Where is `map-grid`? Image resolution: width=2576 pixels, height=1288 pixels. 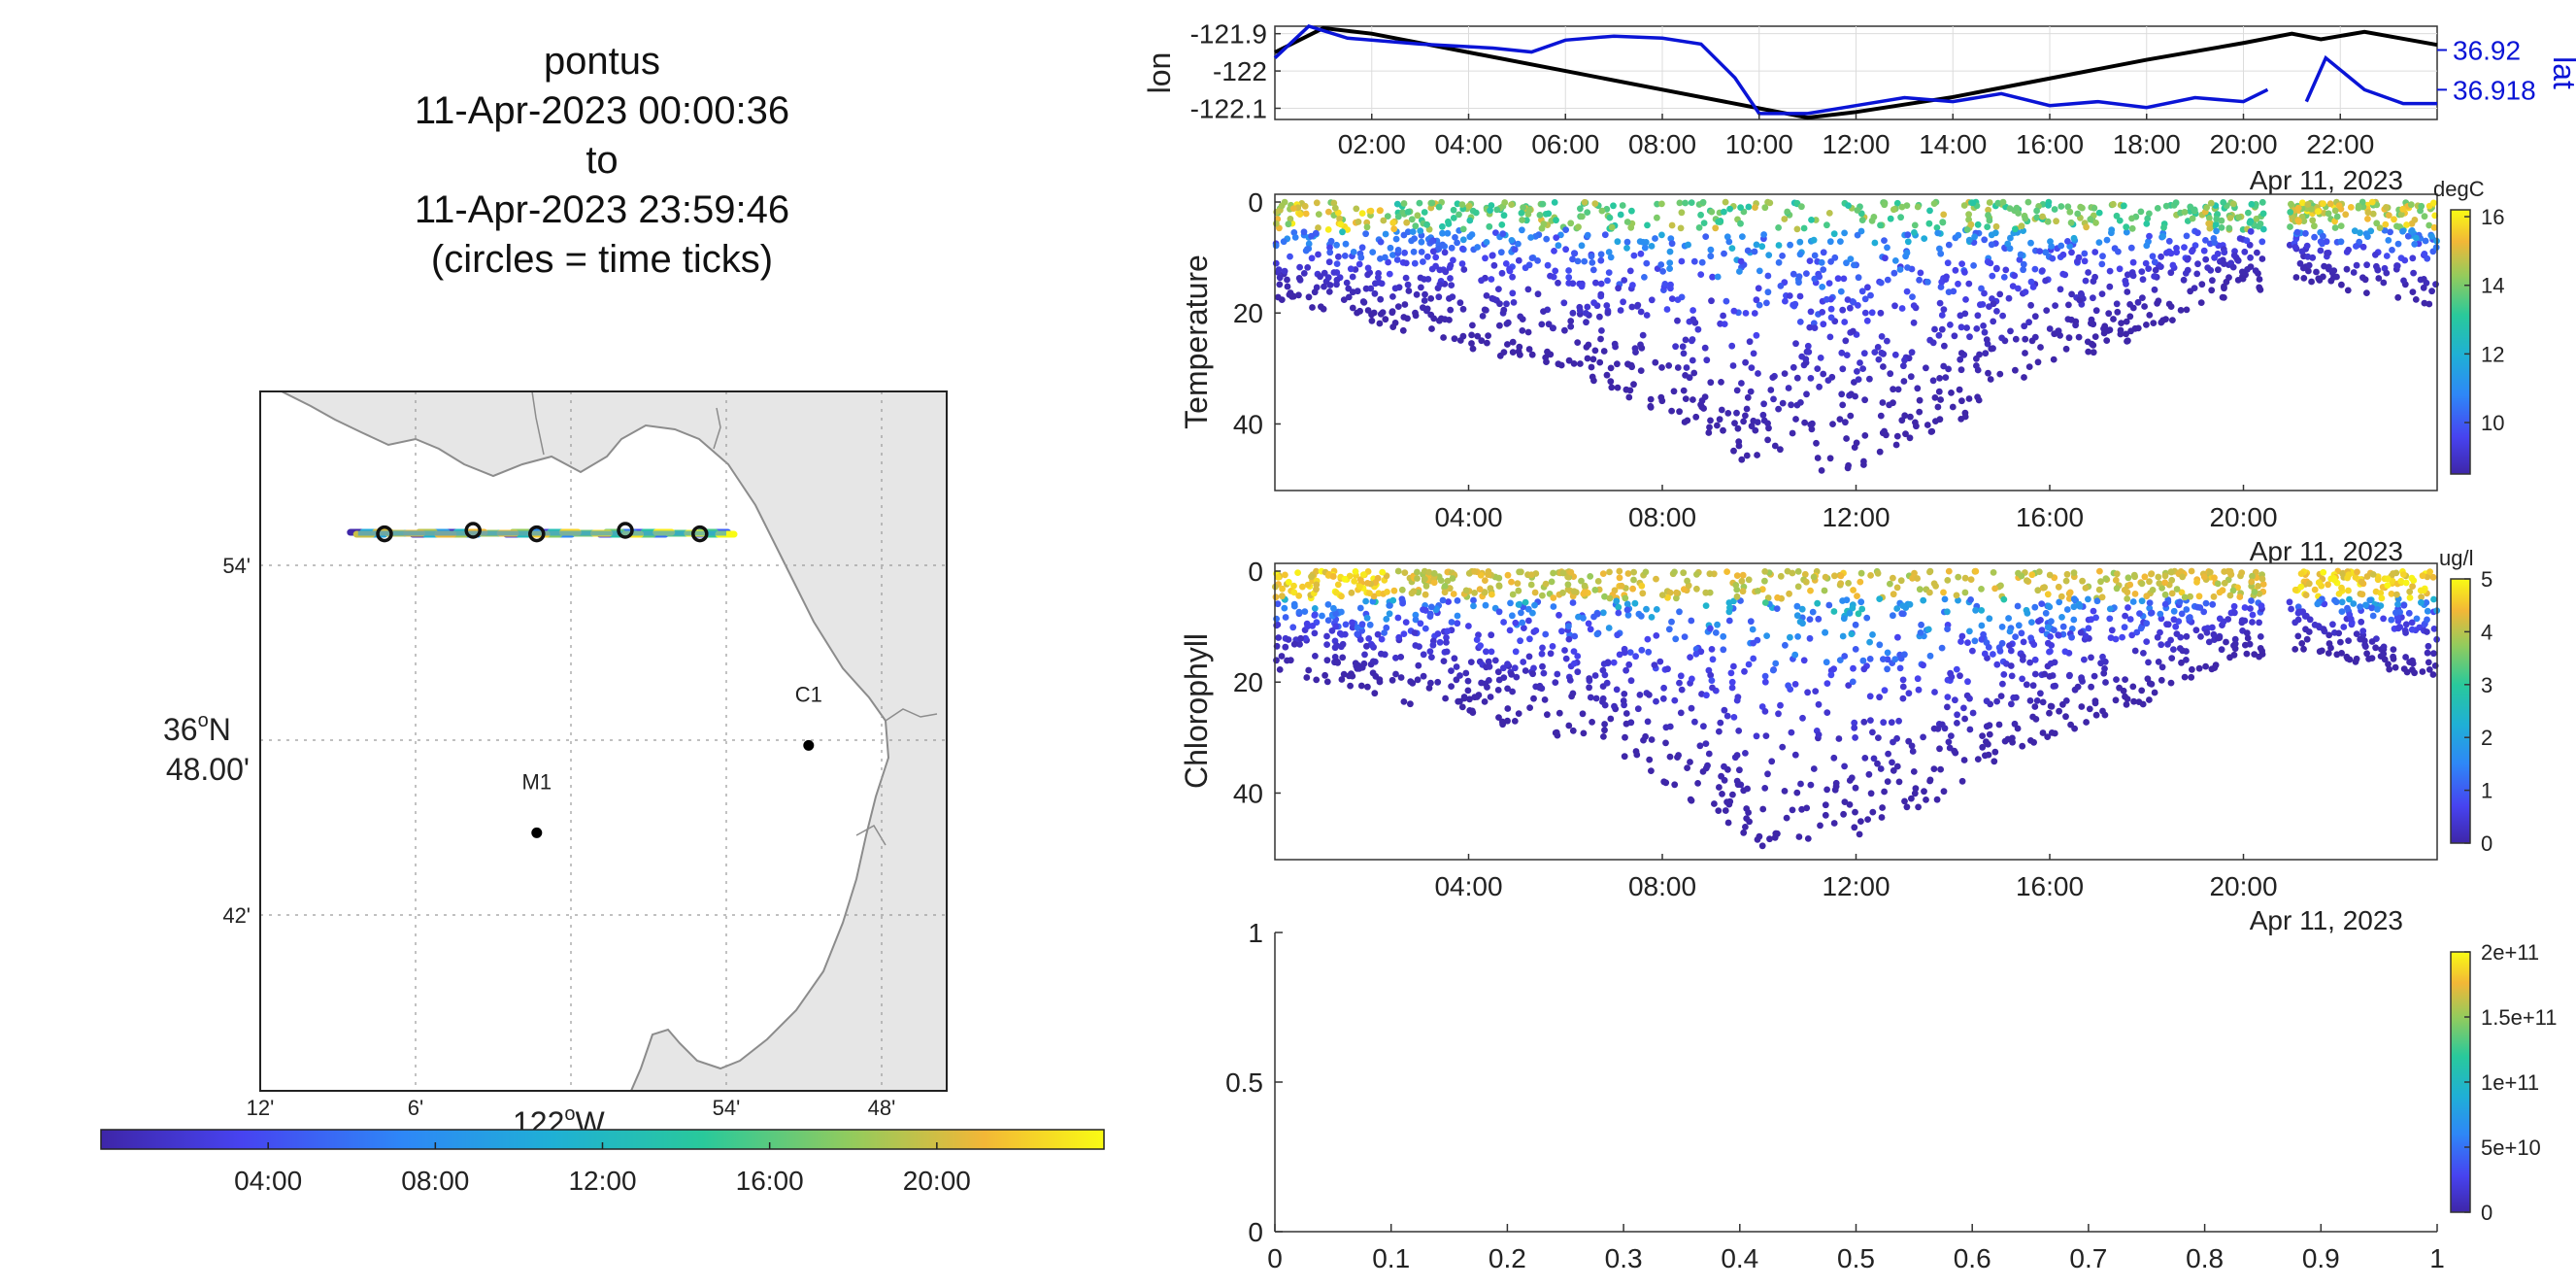 map-grid is located at coordinates (604, 741).